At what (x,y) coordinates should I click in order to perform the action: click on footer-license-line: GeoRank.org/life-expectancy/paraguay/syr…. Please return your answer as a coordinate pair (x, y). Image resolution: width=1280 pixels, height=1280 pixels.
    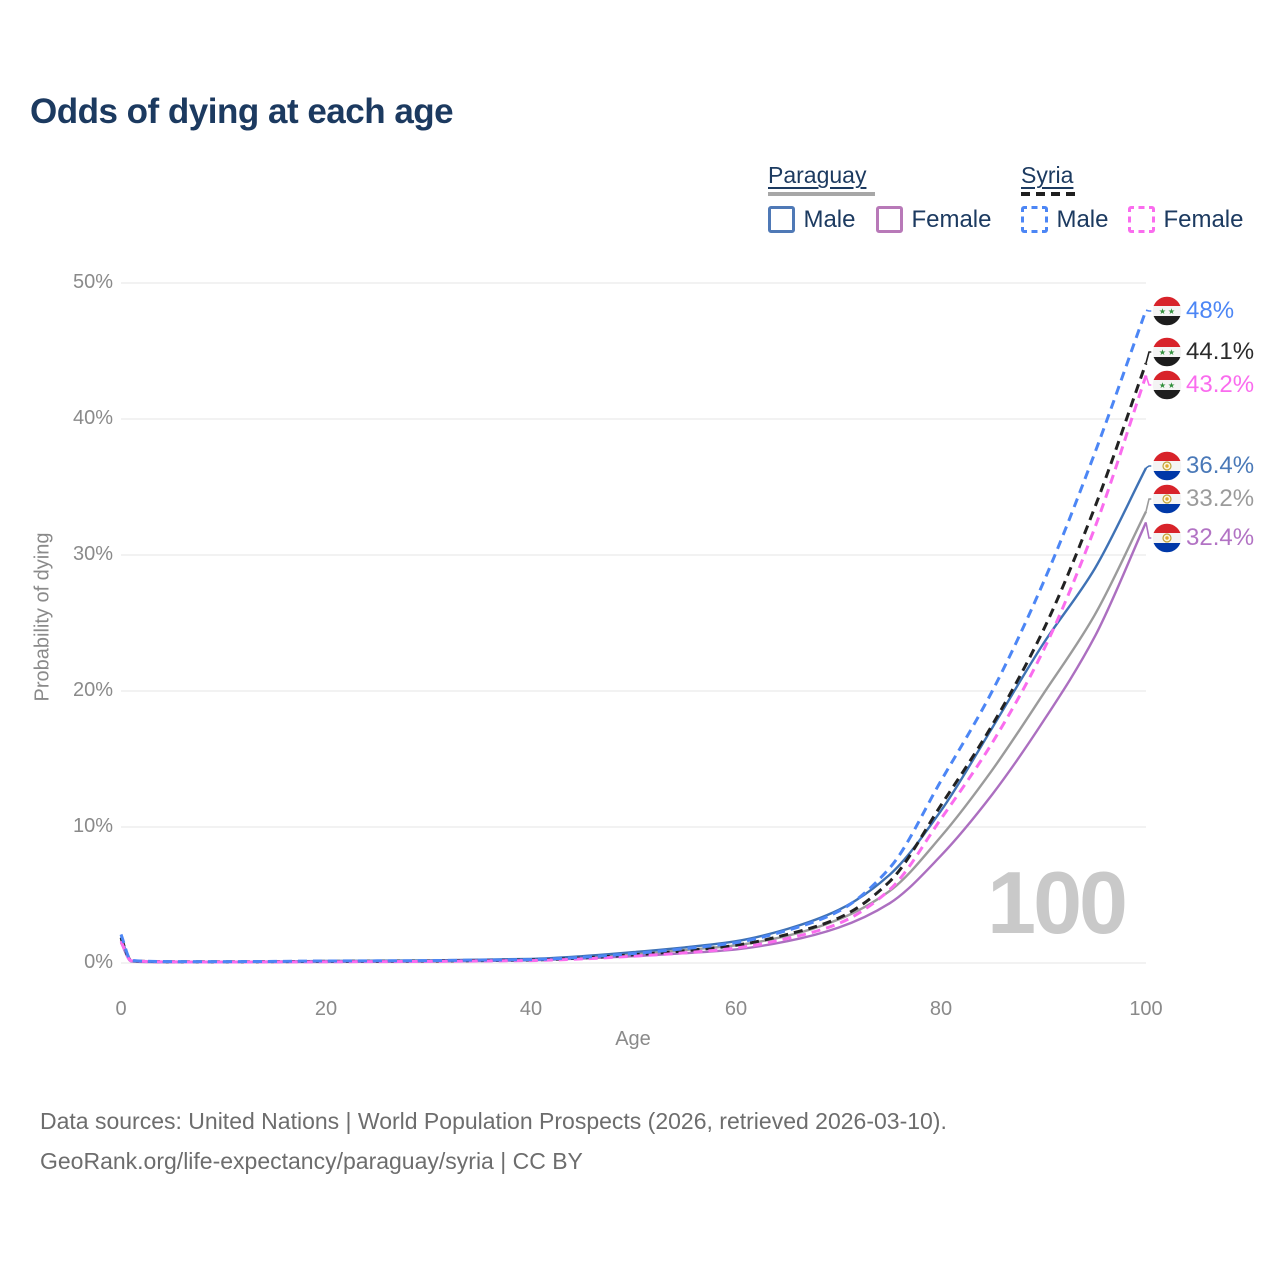
    Looking at the image, I should click on (311, 1161).